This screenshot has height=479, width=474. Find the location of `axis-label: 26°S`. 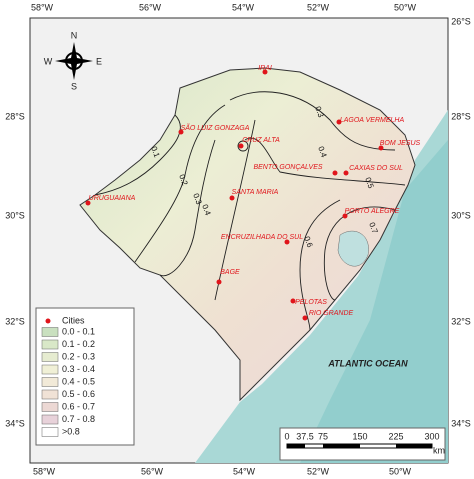

axis-label: 26°S is located at coordinates (461, 21).